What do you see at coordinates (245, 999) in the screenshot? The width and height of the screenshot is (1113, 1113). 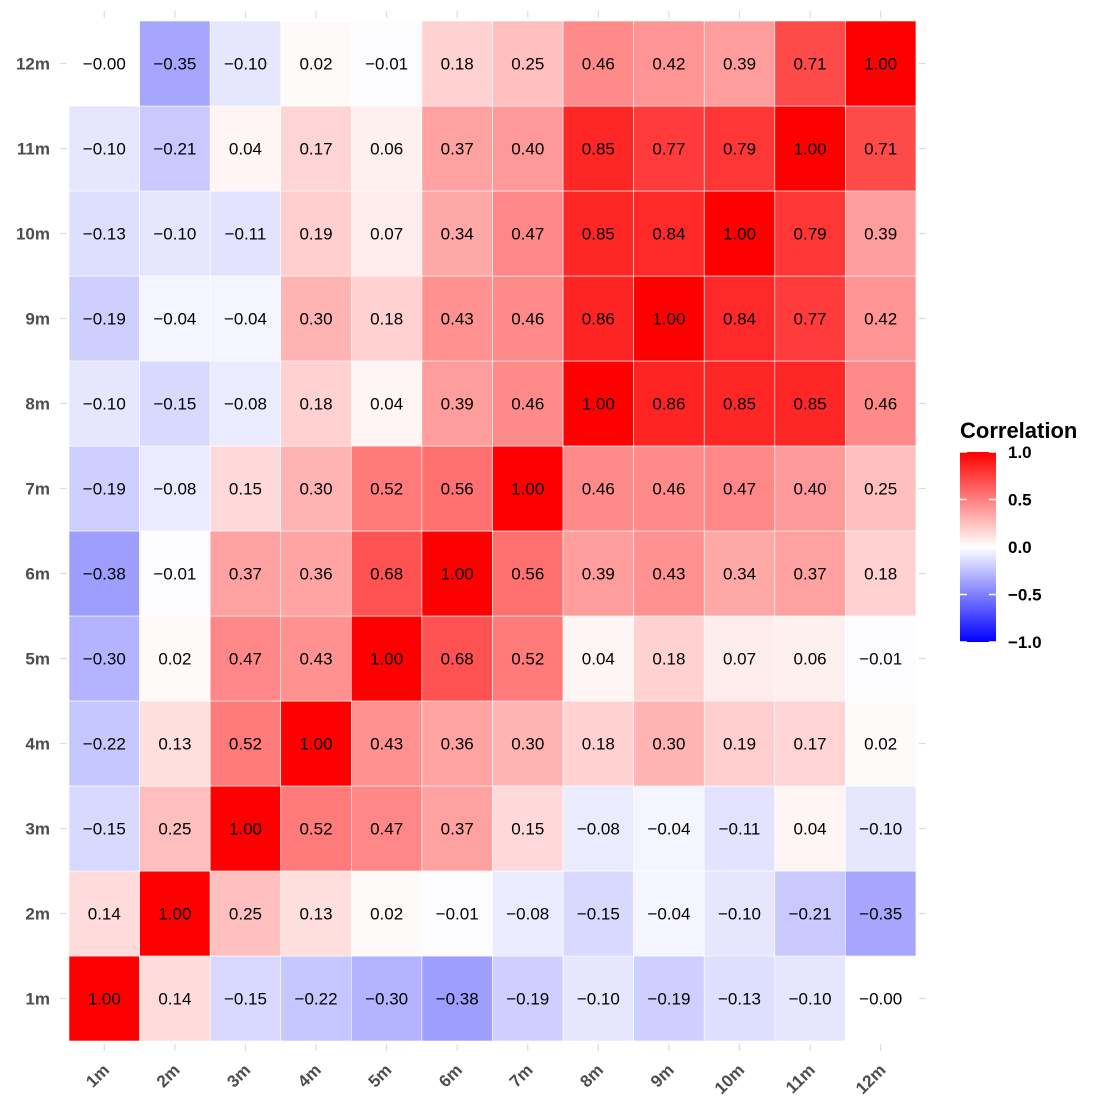 I see `cell-value-label: −0.15` at bounding box center [245, 999].